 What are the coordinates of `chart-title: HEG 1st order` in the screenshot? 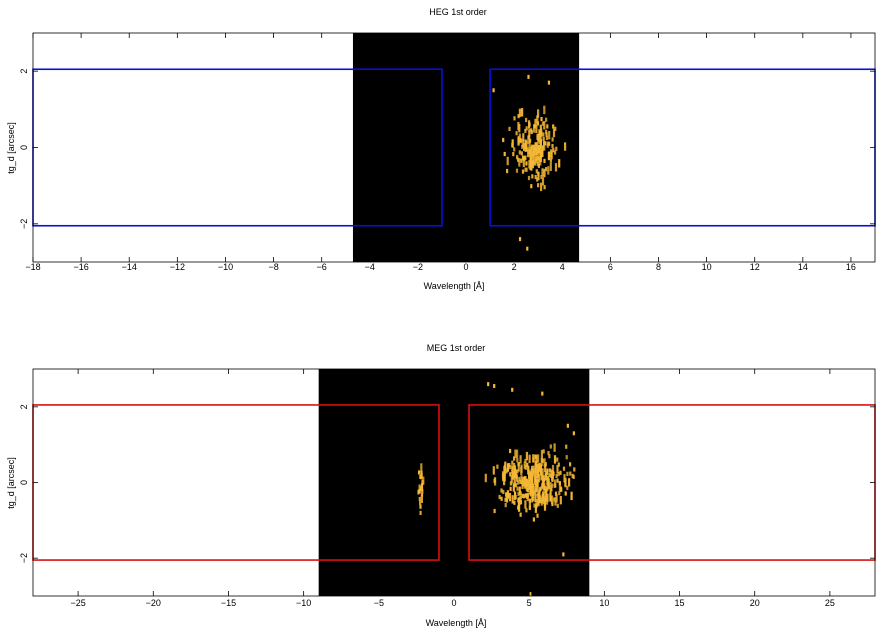 It's located at (458, 12).